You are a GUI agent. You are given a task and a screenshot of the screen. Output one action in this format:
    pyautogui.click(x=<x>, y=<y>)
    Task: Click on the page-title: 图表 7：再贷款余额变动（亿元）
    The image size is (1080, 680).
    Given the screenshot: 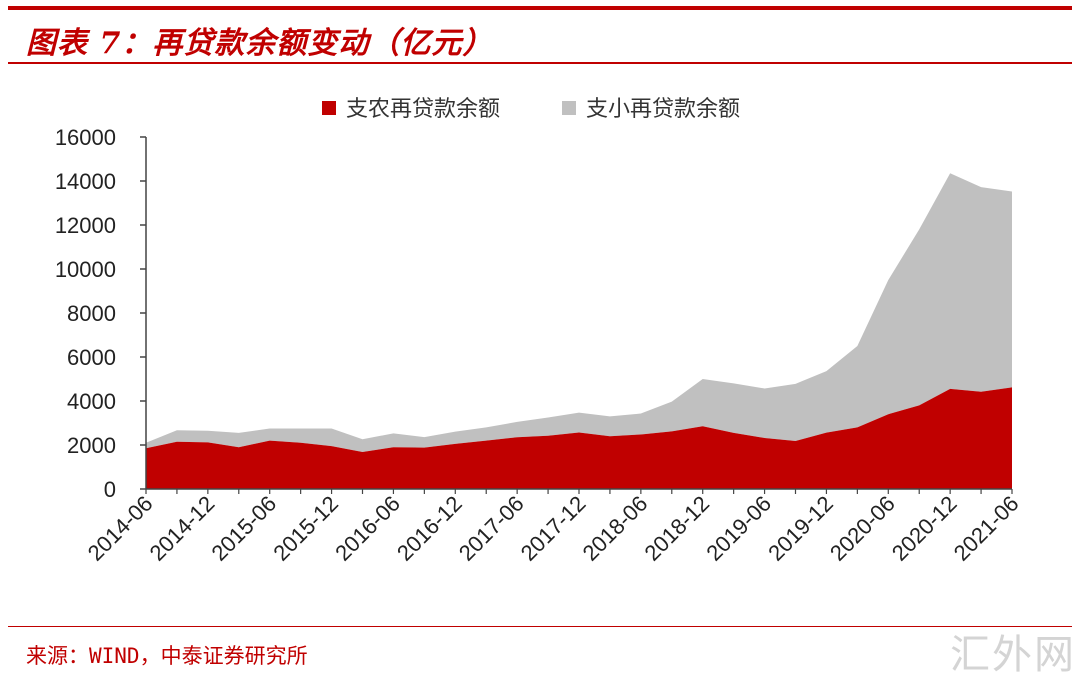 What is the action you would take?
    pyautogui.click(x=260, y=43)
    